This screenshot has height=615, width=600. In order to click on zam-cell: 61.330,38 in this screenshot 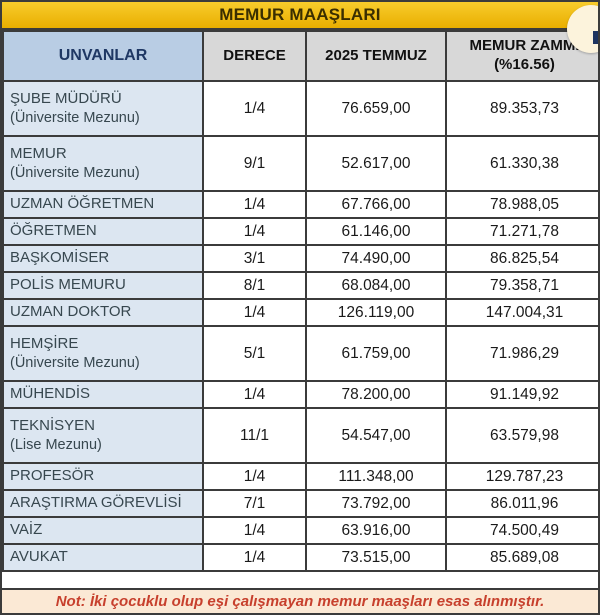, I will do `click(521, 163)`.